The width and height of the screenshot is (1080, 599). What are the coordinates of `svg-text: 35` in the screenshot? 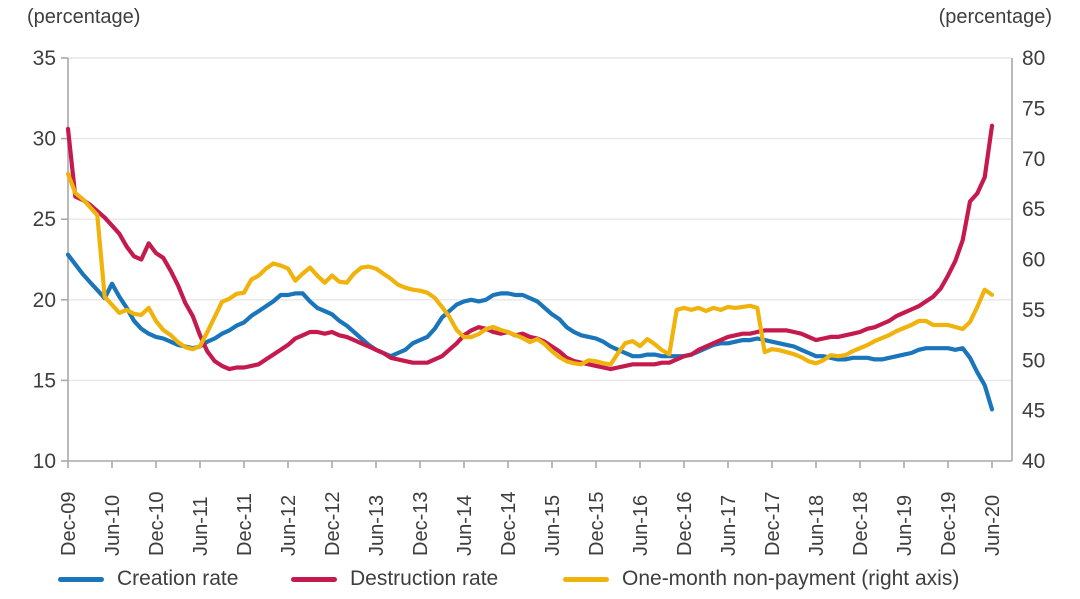 It's located at (44, 58).